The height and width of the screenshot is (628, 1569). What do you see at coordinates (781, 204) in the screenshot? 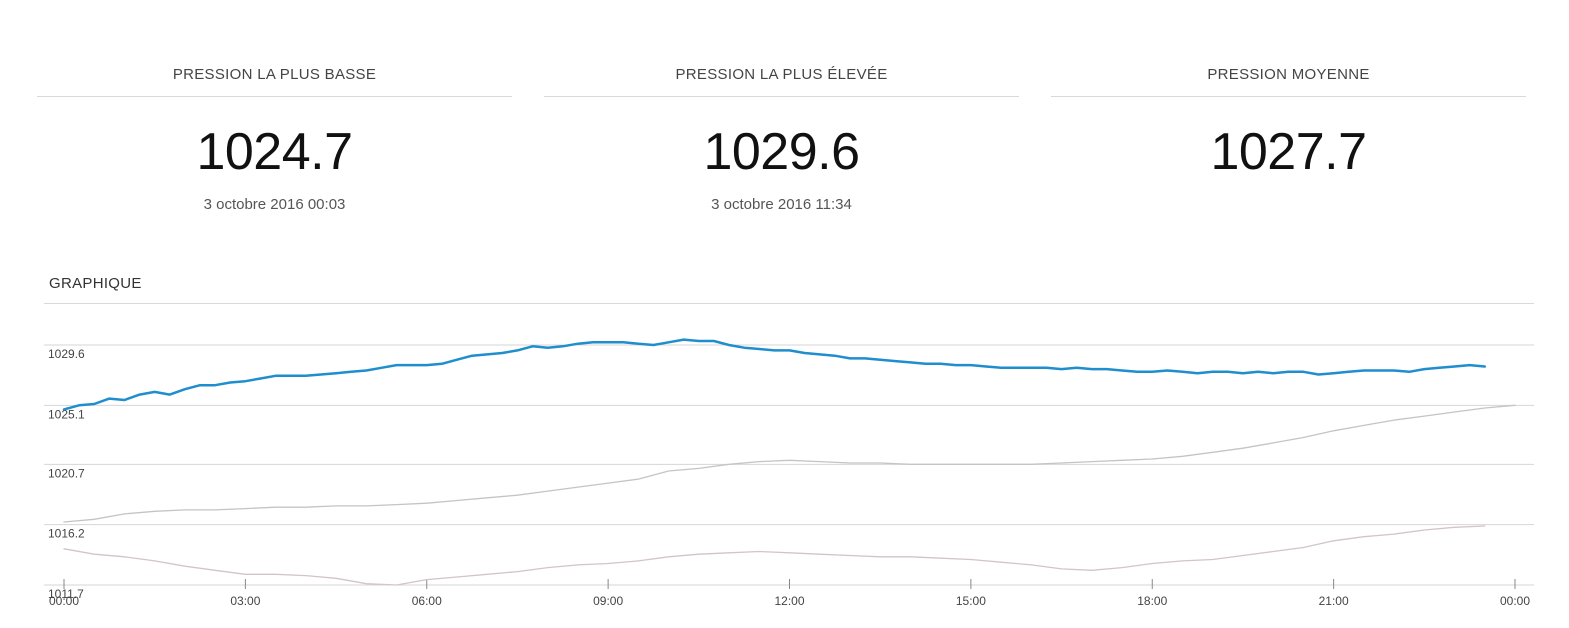
I see `stat-date: 3 octobre 2016 11:34` at bounding box center [781, 204].